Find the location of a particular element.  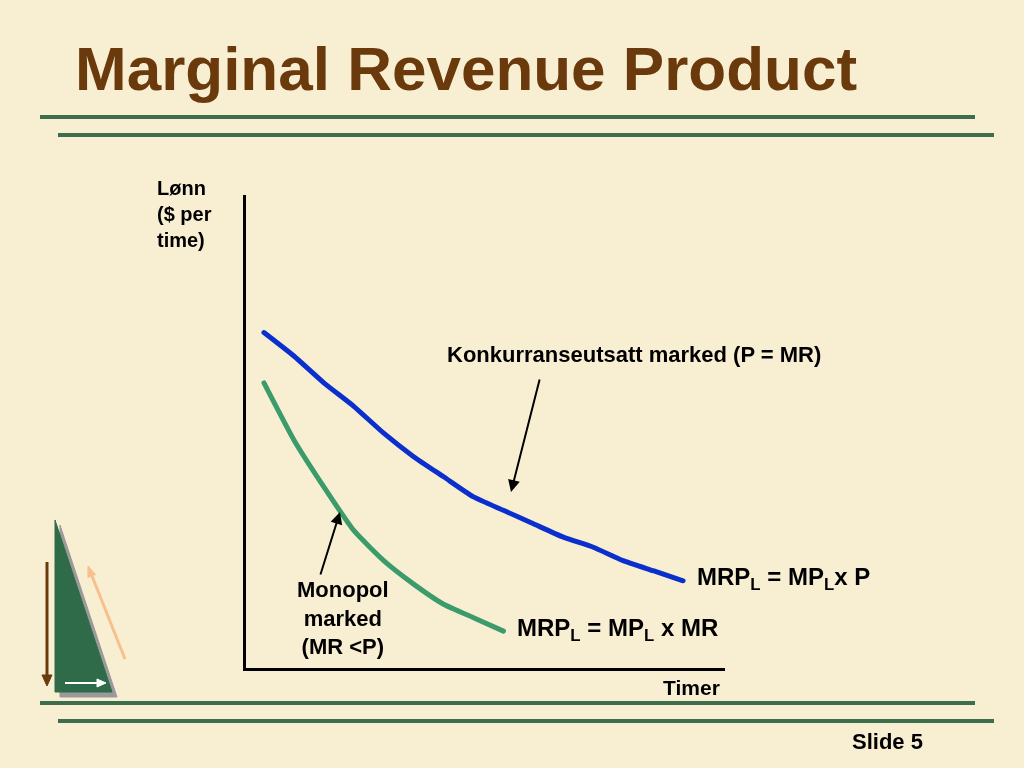

y-axis-title: Lønn ($ per time) is located at coordinates (184, 214).